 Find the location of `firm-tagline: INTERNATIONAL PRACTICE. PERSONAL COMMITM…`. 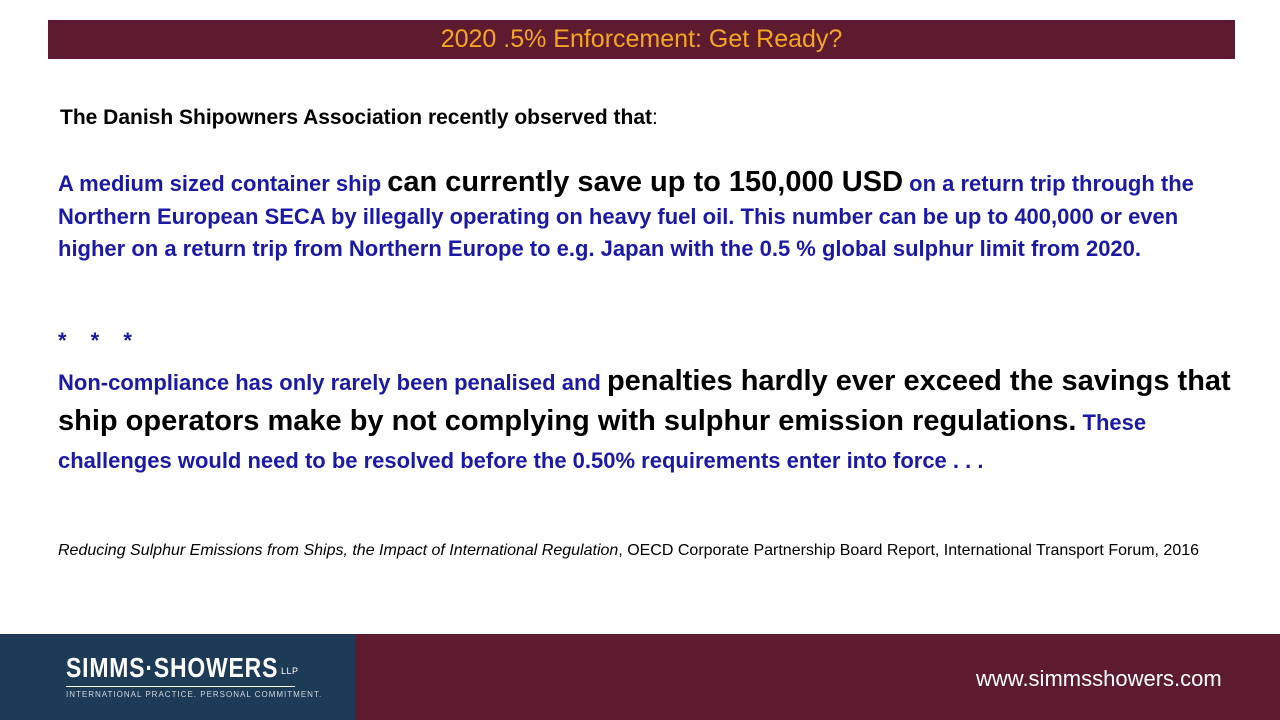

firm-tagline: INTERNATIONAL PRACTICE. PERSONAL COMMITM… is located at coordinates (194, 694).